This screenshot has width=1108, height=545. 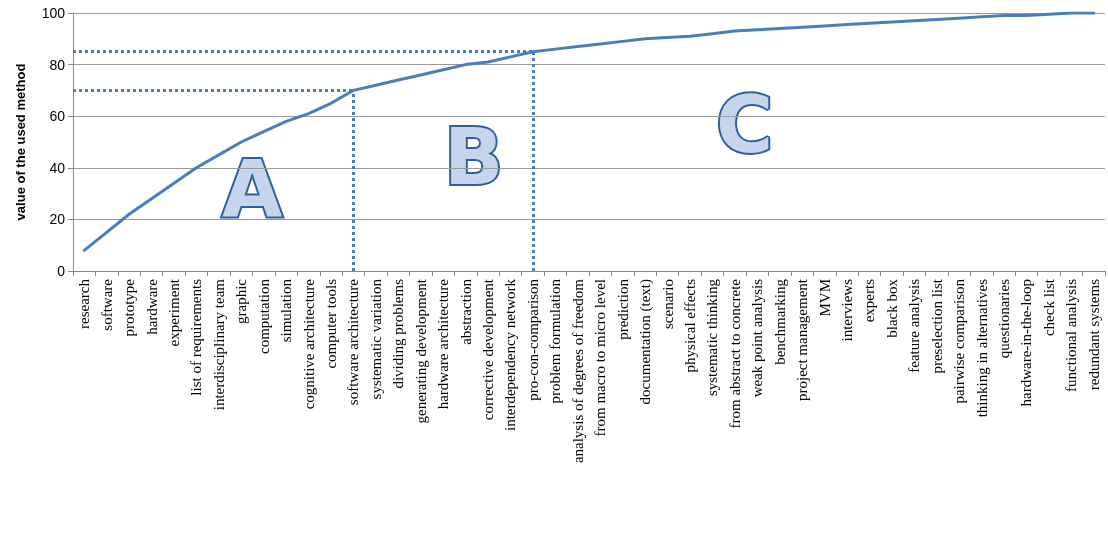 I want to click on x-tick-label: corrective development, so click(x=488, y=349).